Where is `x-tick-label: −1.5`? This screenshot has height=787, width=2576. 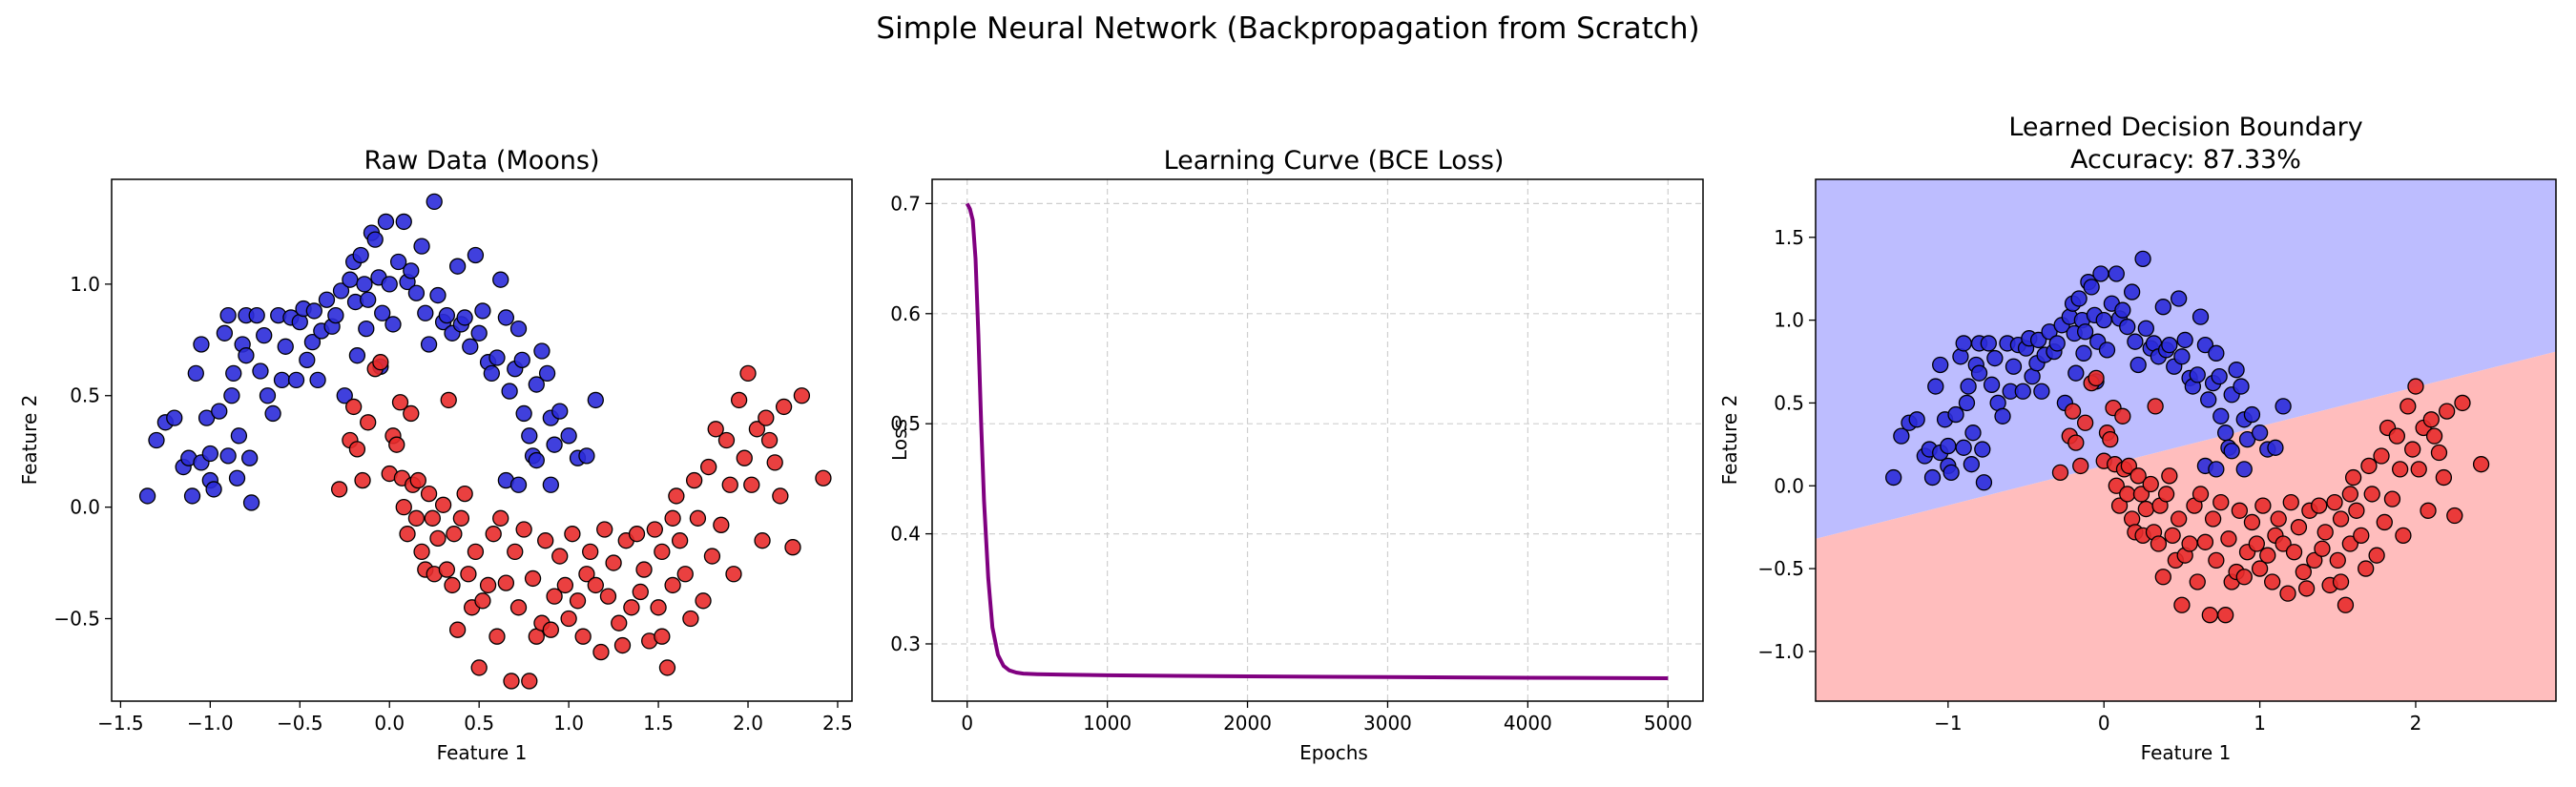
x-tick-label: −1.5 is located at coordinates (120, 723).